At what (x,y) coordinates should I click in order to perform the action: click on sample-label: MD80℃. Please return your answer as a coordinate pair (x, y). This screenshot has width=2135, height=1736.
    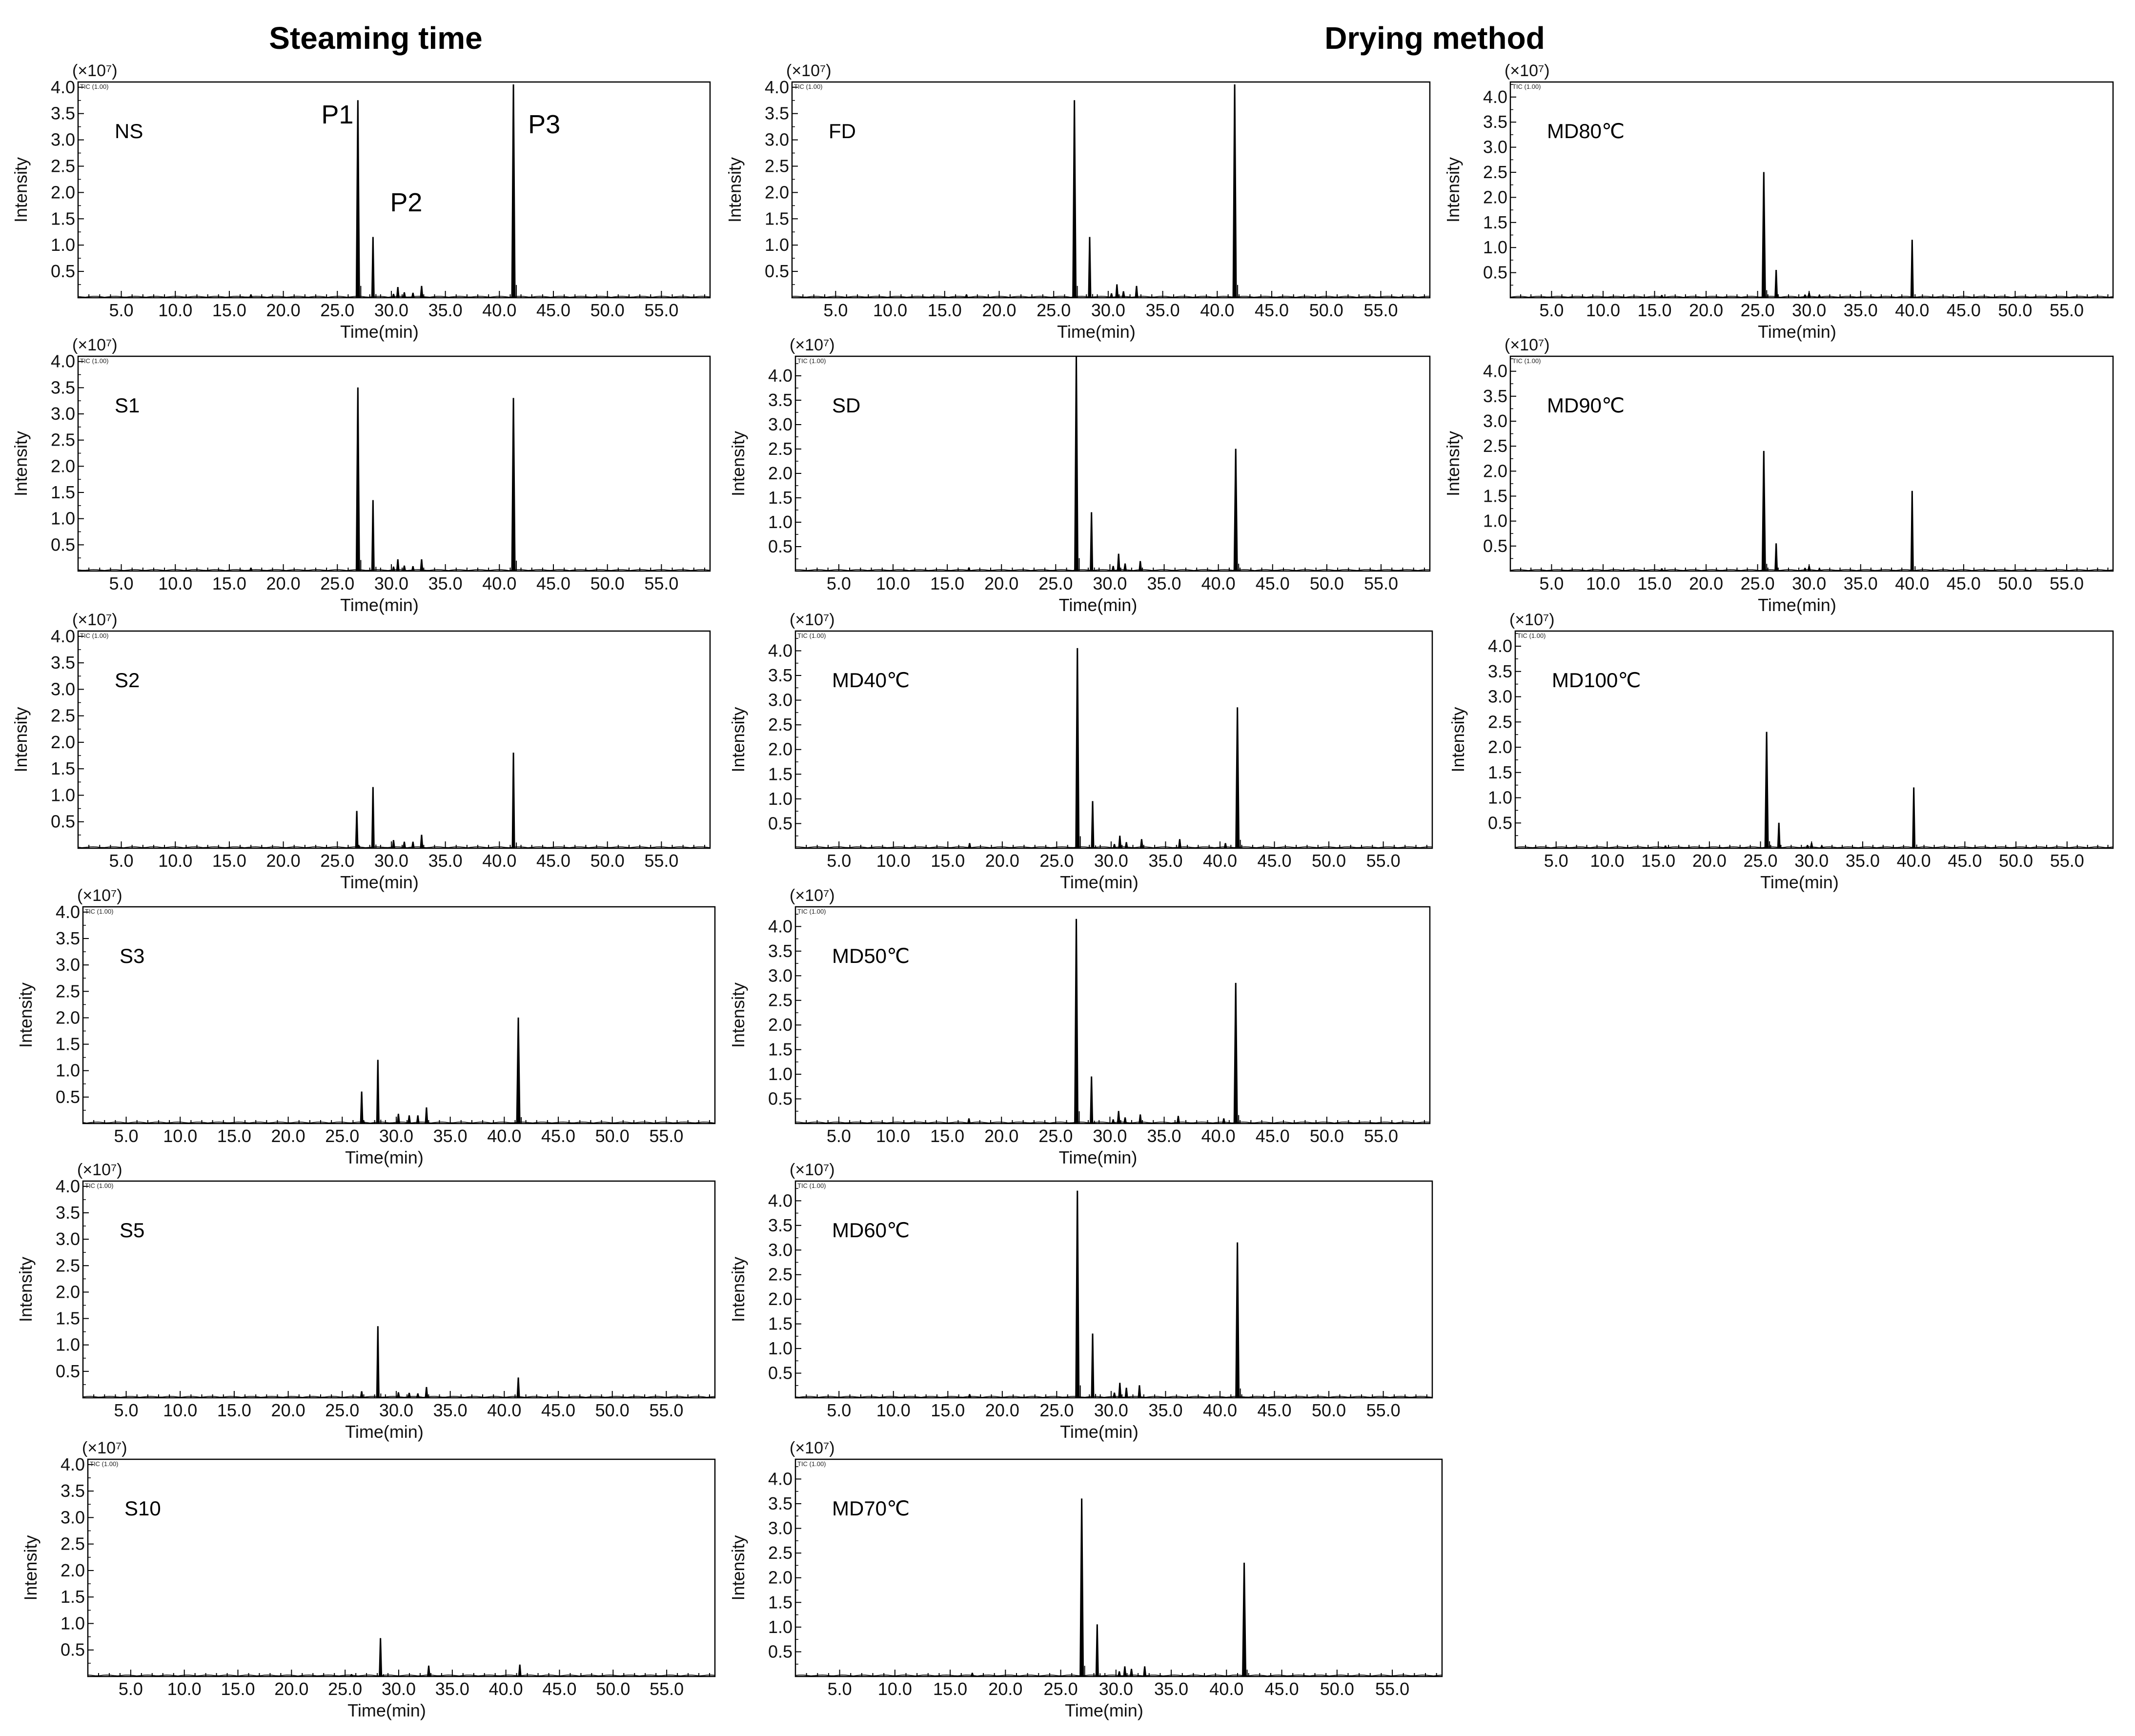
    Looking at the image, I should click on (1586, 131).